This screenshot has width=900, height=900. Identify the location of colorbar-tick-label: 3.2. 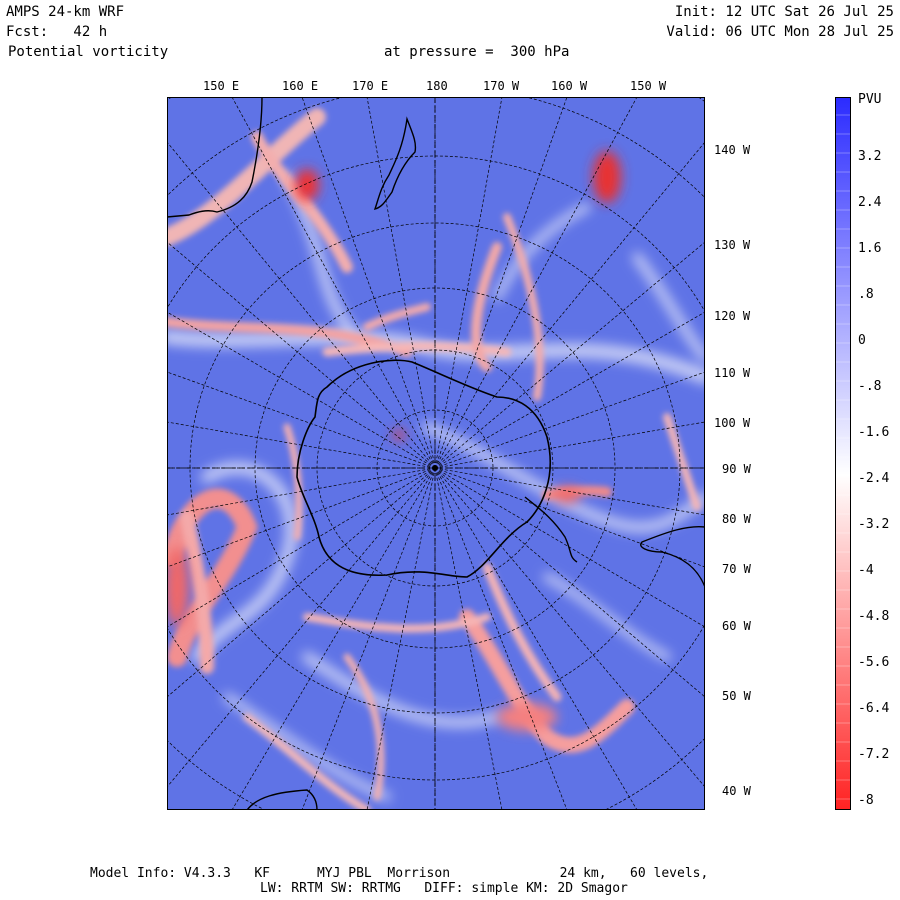
(870, 156).